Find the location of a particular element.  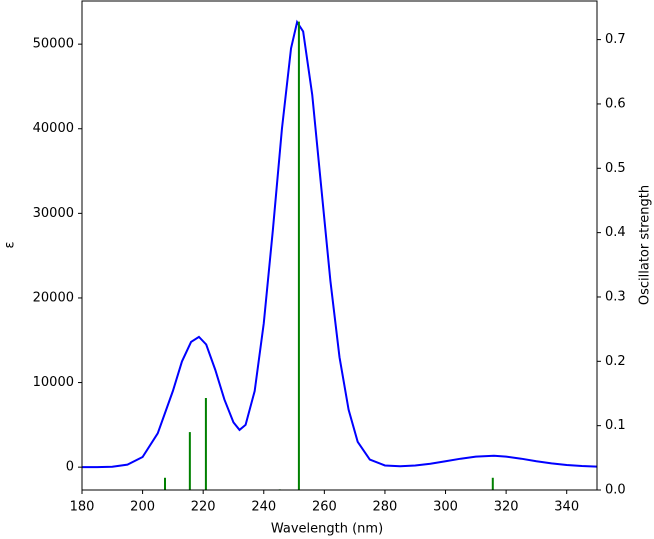

x-tick-label: 200 is located at coordinates (142, 507).